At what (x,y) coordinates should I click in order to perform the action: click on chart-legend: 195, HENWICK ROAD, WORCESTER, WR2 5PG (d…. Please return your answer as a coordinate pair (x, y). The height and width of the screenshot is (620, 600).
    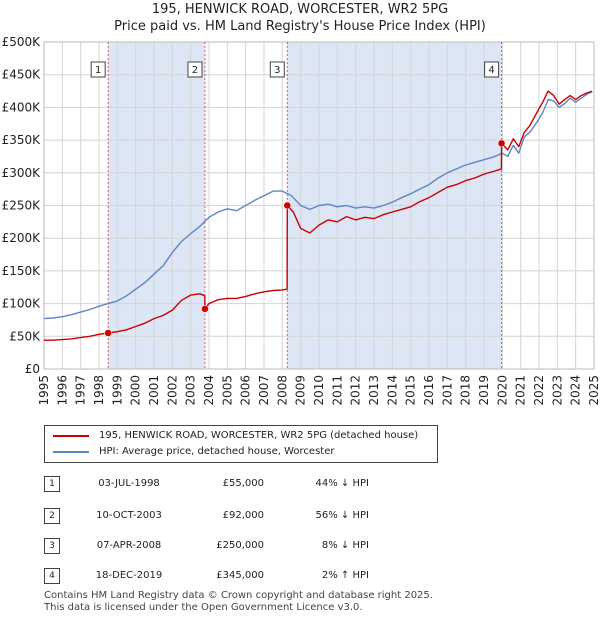
    Looking at the image, I should click on (241, 444).